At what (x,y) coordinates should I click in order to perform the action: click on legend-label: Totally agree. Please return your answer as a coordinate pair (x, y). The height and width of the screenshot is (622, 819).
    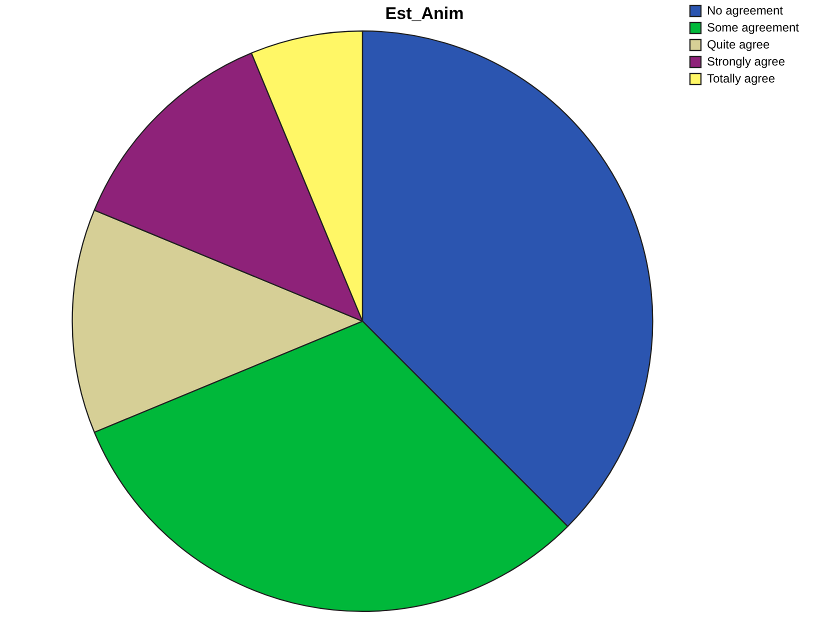
    Looking at the image, I should click on (741, 78).